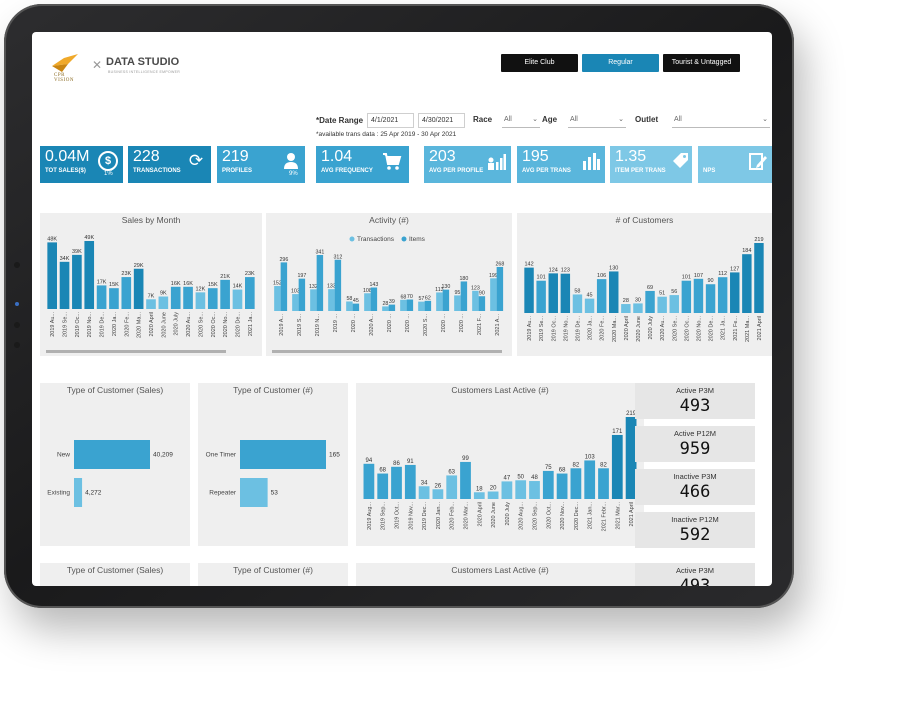  I want to click on type-customer-count-panel-2: Type of Customer (#), so click(273, 574).